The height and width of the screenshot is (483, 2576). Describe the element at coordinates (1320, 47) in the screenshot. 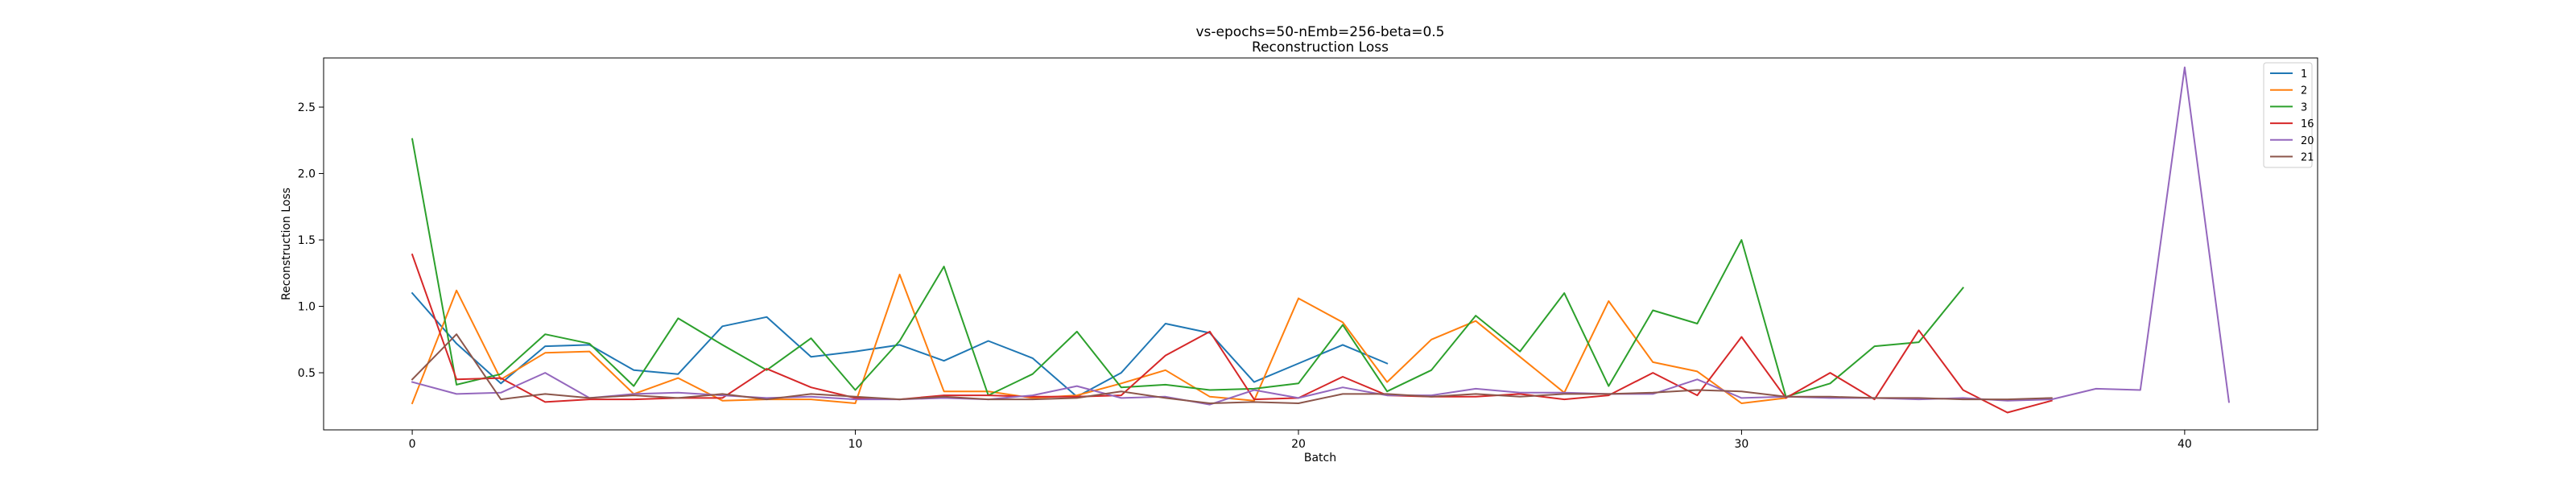

I see `chart-subtitle: Reconstruction Loss` at that location.